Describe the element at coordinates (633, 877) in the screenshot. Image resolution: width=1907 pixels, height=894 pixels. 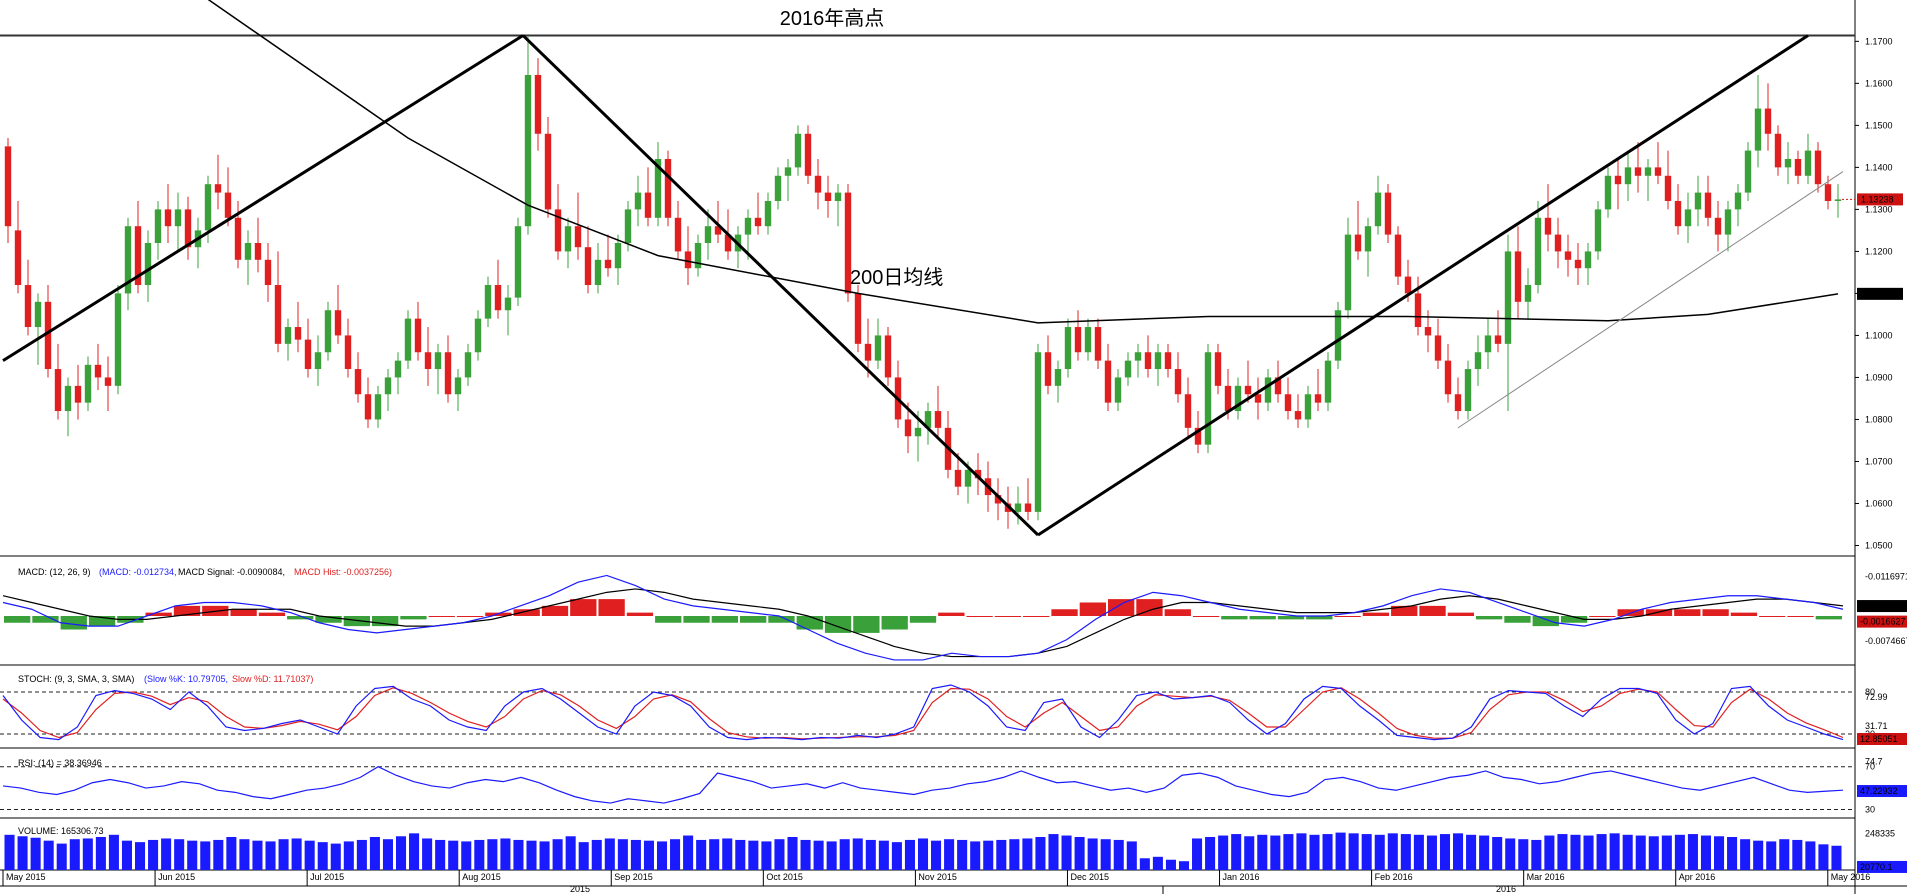
I see `x-month-label: Sep 2015` at that location.